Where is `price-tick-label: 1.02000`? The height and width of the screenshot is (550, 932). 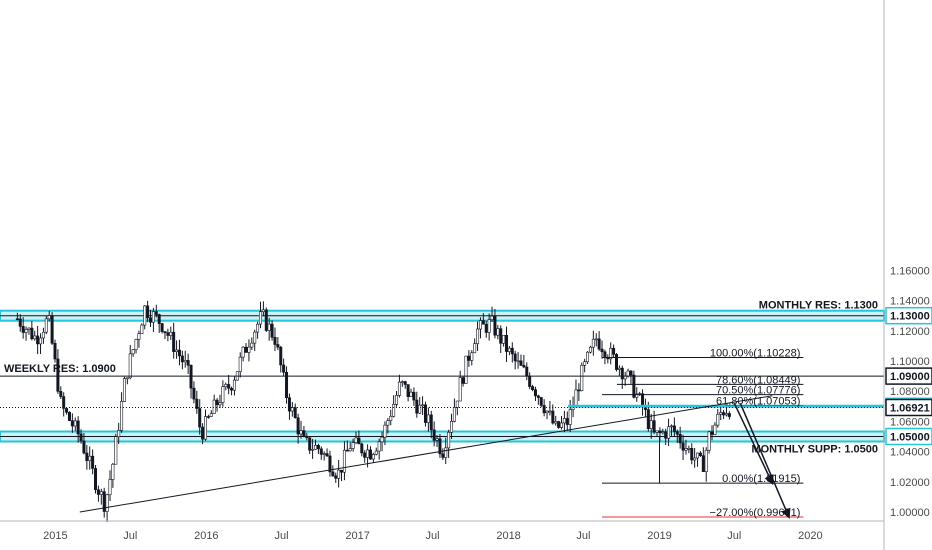 price-tick-label: 1.02000 is located at coordinates (910, 483).